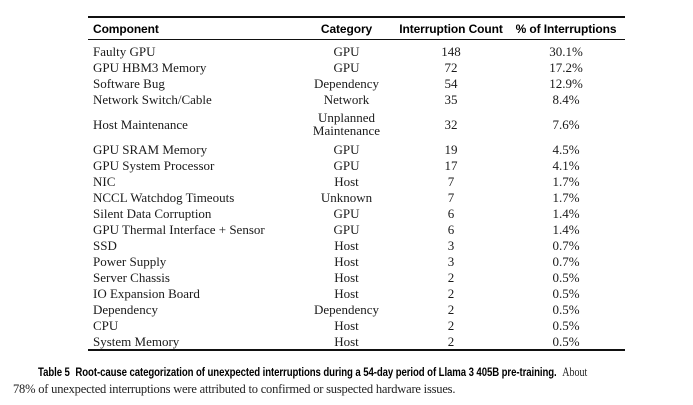  I want to click on count-cell: 35, so click(451, 99).